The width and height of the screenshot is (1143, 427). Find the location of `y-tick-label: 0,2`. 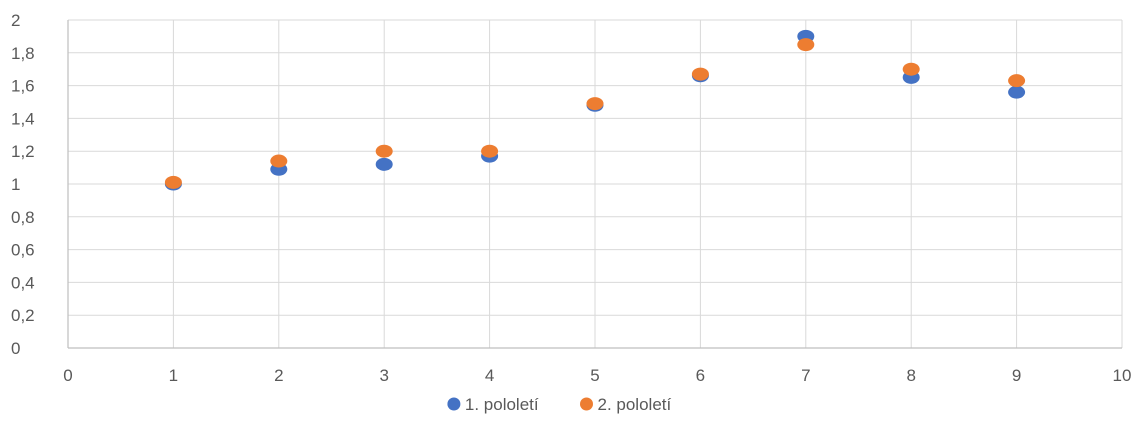

y-tick-label: 0,2 is located at coordinates (23, 315).